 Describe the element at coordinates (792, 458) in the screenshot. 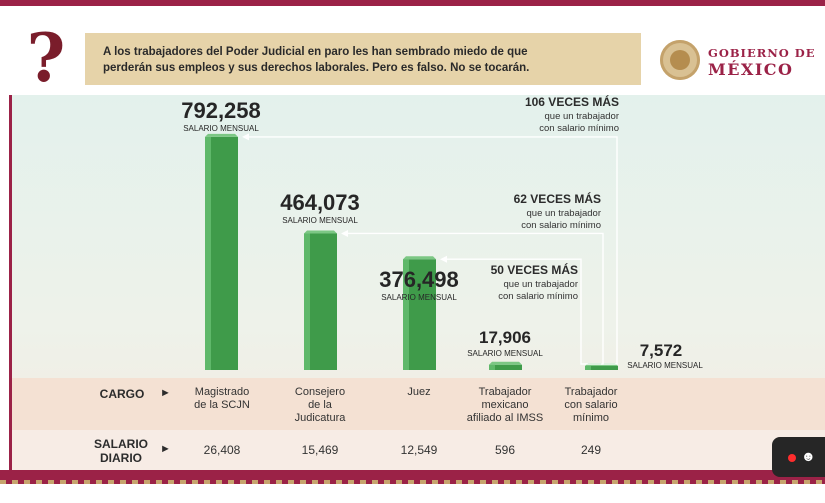

I see `record-indicator-icon` at that location.